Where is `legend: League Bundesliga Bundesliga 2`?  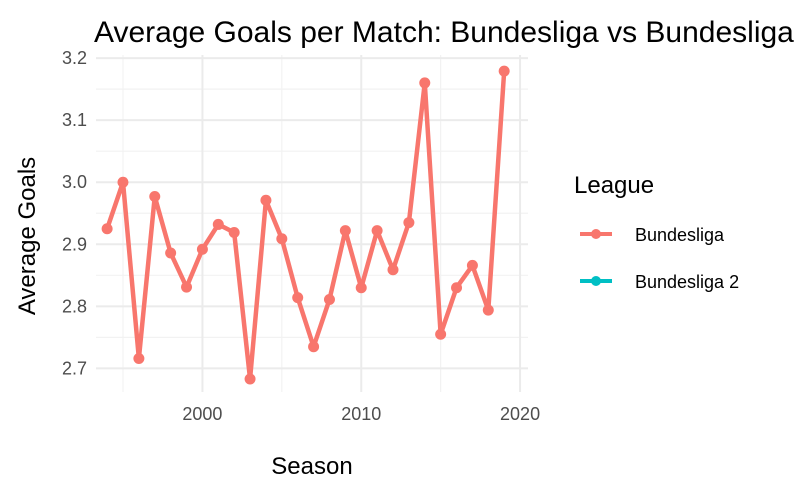
legend: League Bundesliga Bundesliga 2 is located at coordinates (656, 232).